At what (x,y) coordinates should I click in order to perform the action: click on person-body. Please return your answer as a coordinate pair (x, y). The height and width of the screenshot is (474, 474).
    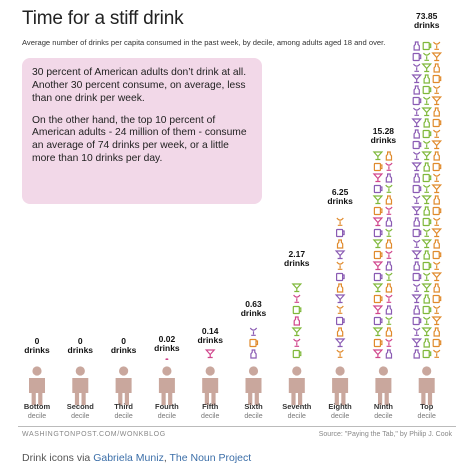
    Looking at the image, I should click on (253, 391).